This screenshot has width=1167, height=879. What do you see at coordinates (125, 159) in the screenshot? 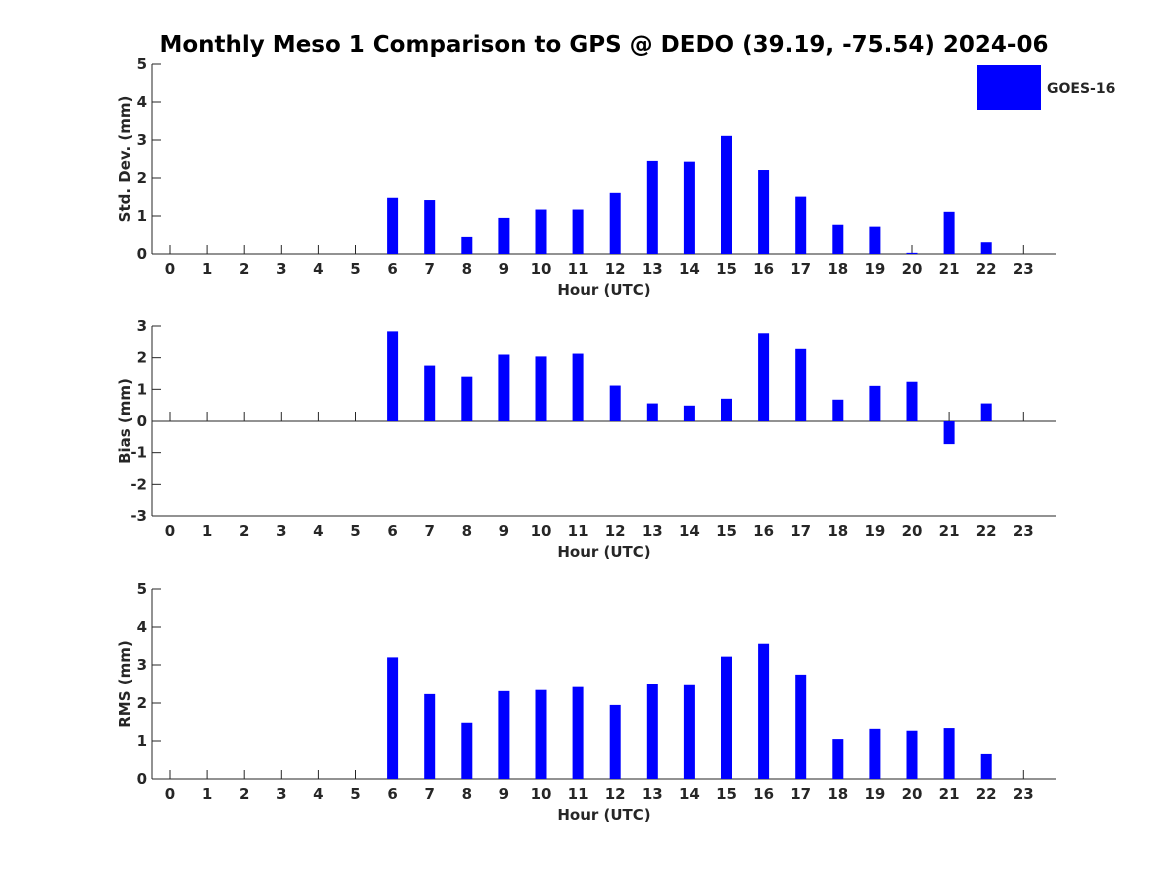
I see `y-axis-label: Std. Dev. (mm)` at bounding box center [125, 159].